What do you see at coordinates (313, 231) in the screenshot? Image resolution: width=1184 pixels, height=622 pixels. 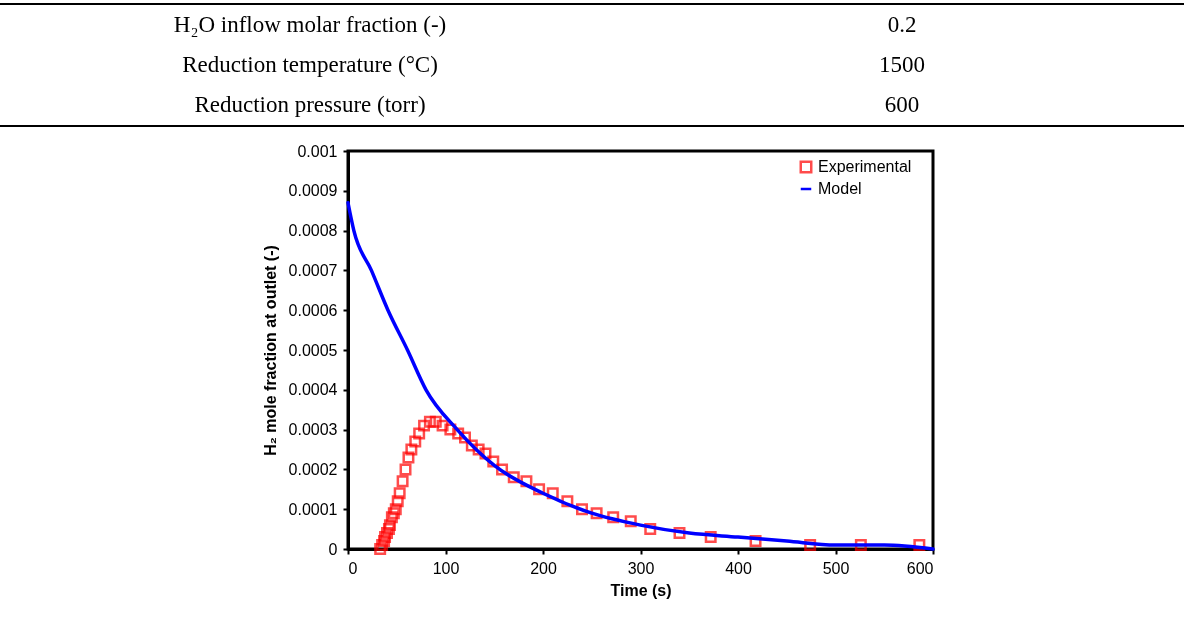 I see `y-tick-label: 0.0008` at bounding box center [313, 231].